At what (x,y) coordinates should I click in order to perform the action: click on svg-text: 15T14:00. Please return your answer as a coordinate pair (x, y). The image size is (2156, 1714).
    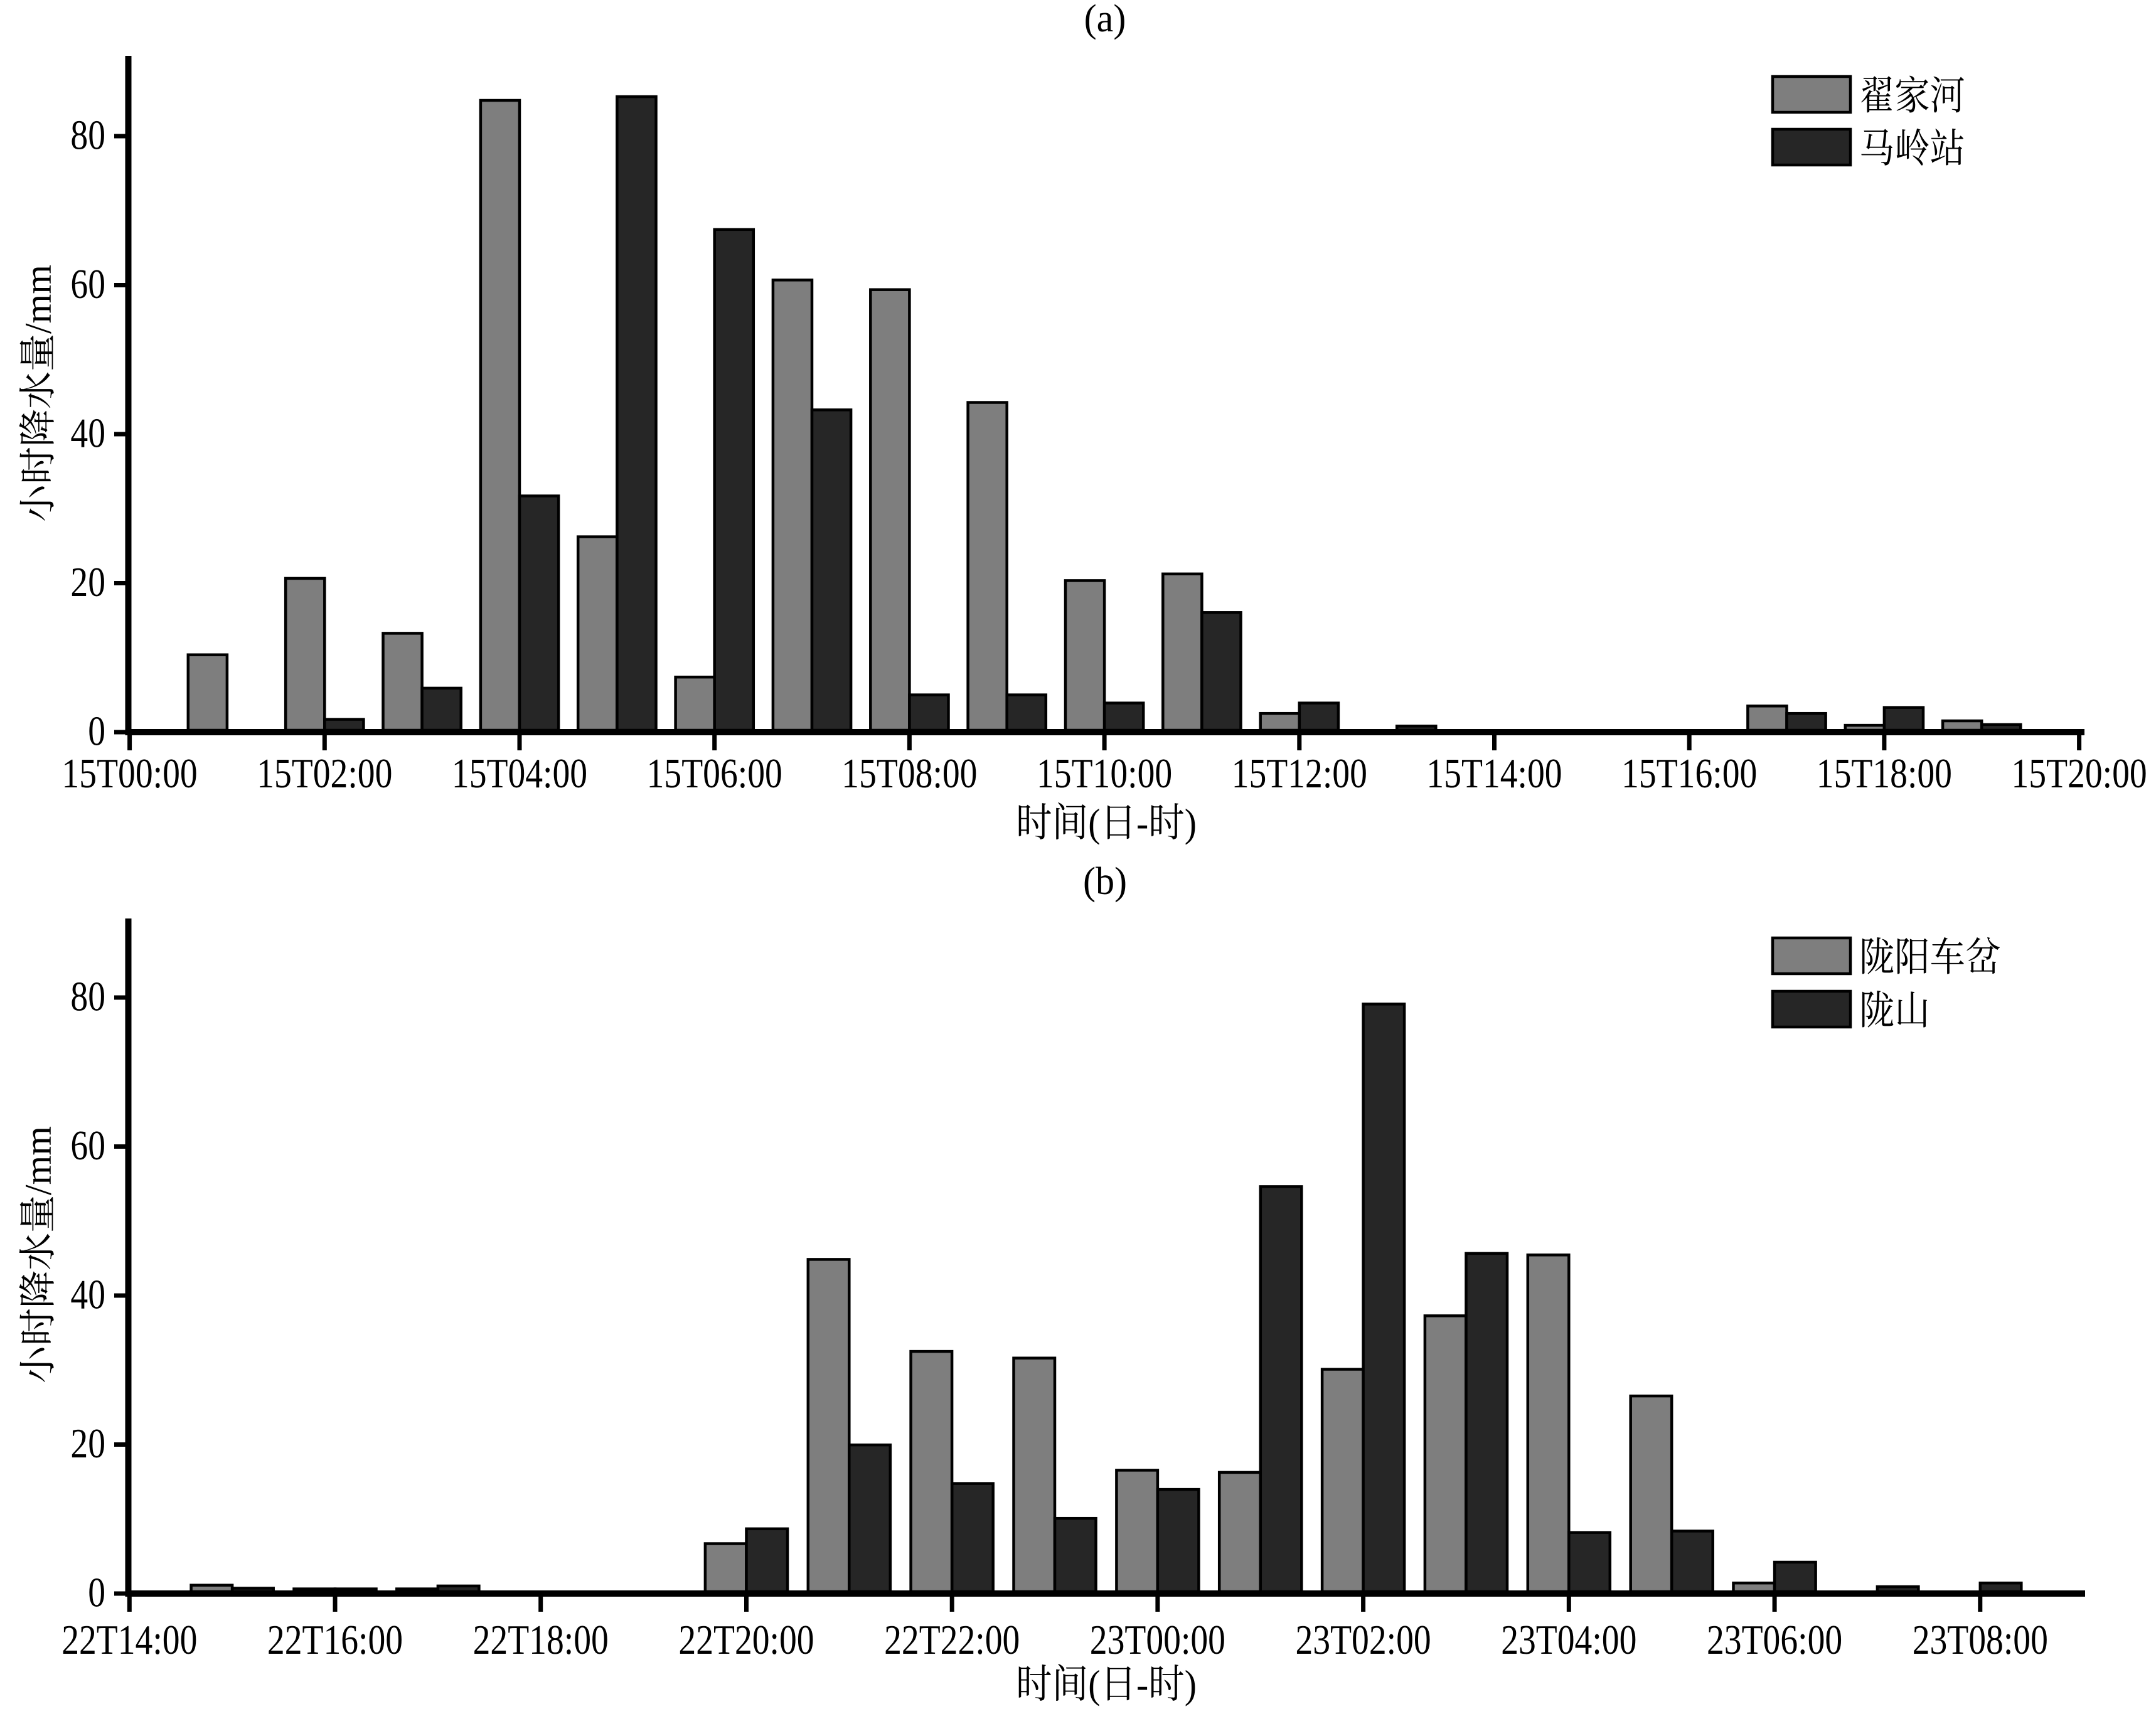
    Looking at the image, I should click on (1494, 773).